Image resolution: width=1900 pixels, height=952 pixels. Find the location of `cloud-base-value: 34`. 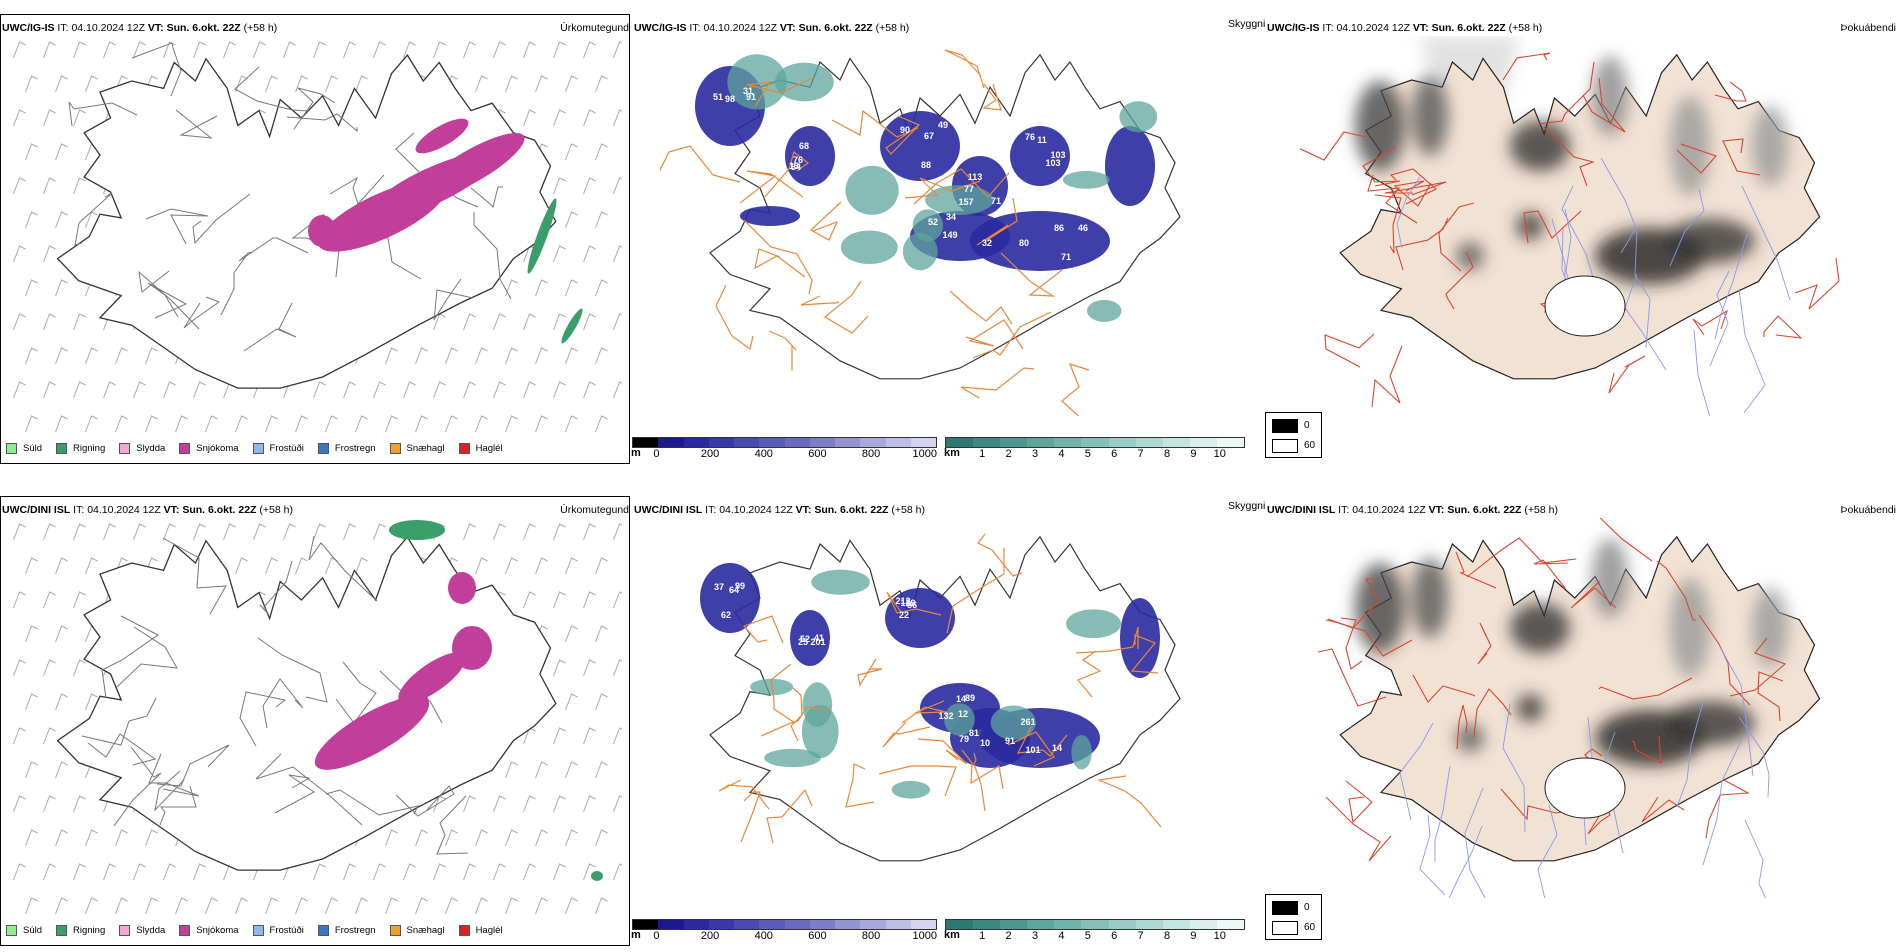

cloud-base-value: 34 is located at coordinates (951, 217).